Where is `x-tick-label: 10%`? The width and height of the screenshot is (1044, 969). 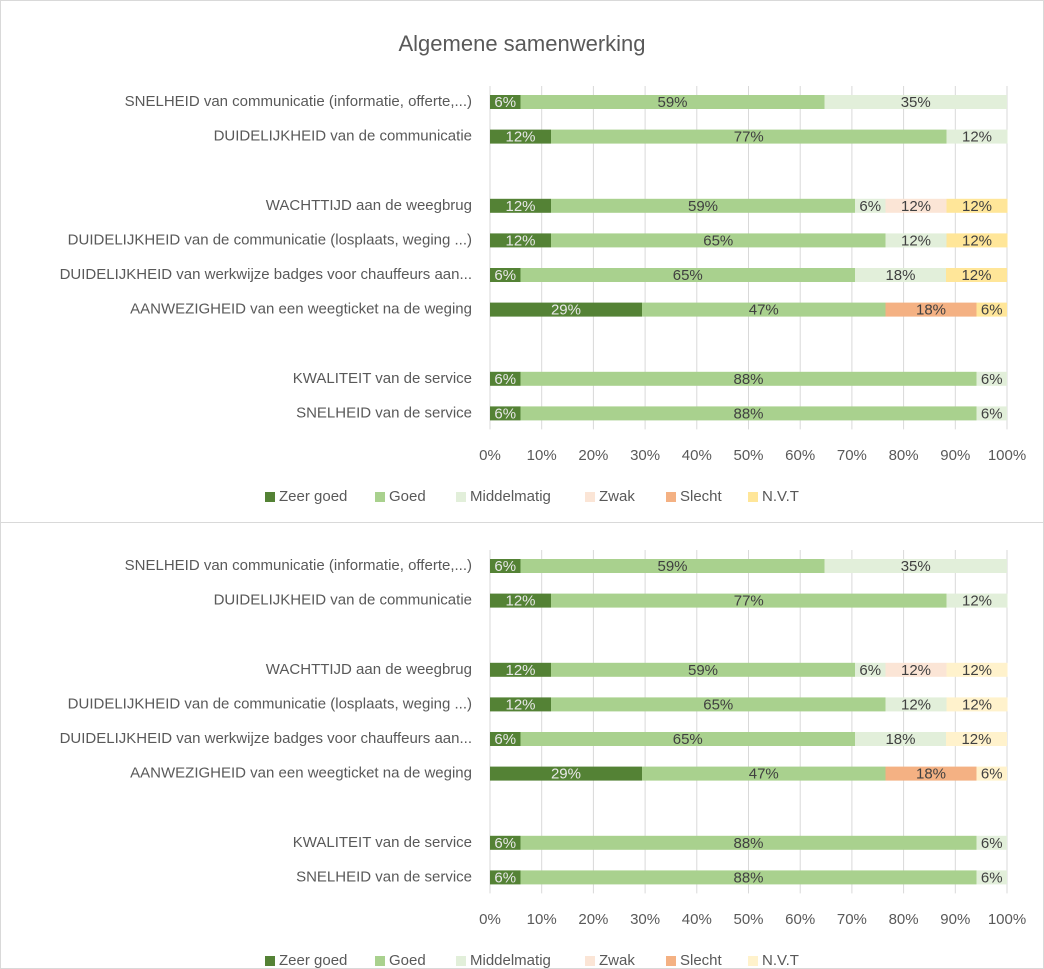 x-tick-label: 10% is located at coordinates (542, 919).